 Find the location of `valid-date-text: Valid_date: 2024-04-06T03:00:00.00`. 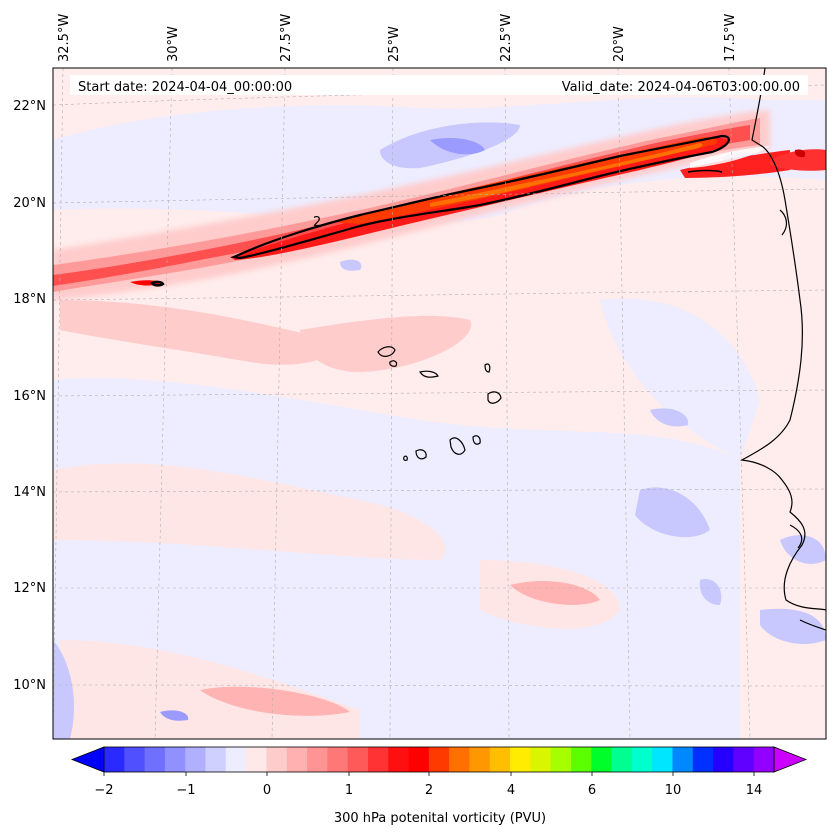

valid-date-text: Valid_date: 2024-04-06T03:00:00.00 is located at coordinates (681, 87).